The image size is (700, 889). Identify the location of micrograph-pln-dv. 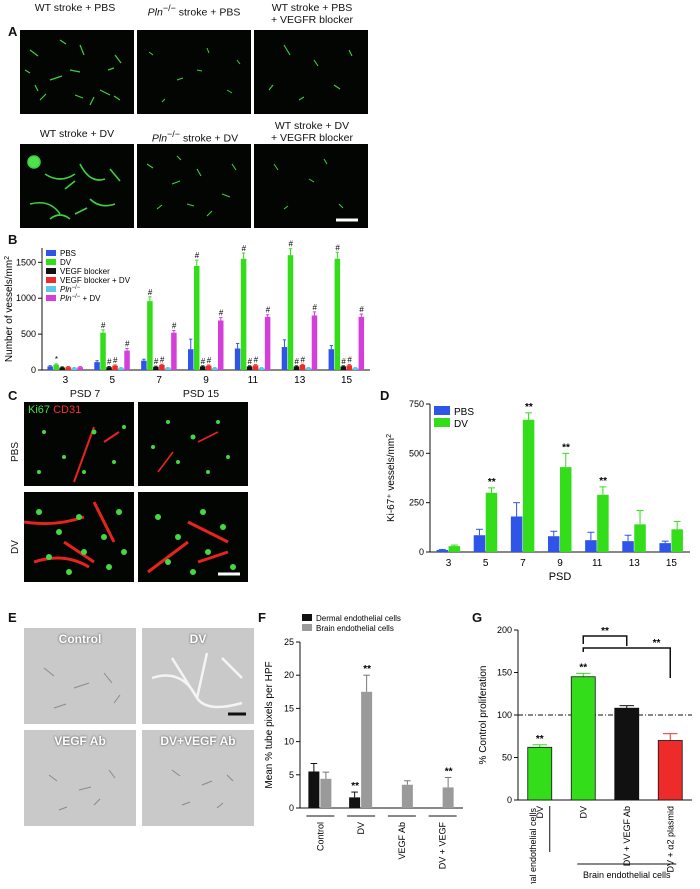
(194, 186).